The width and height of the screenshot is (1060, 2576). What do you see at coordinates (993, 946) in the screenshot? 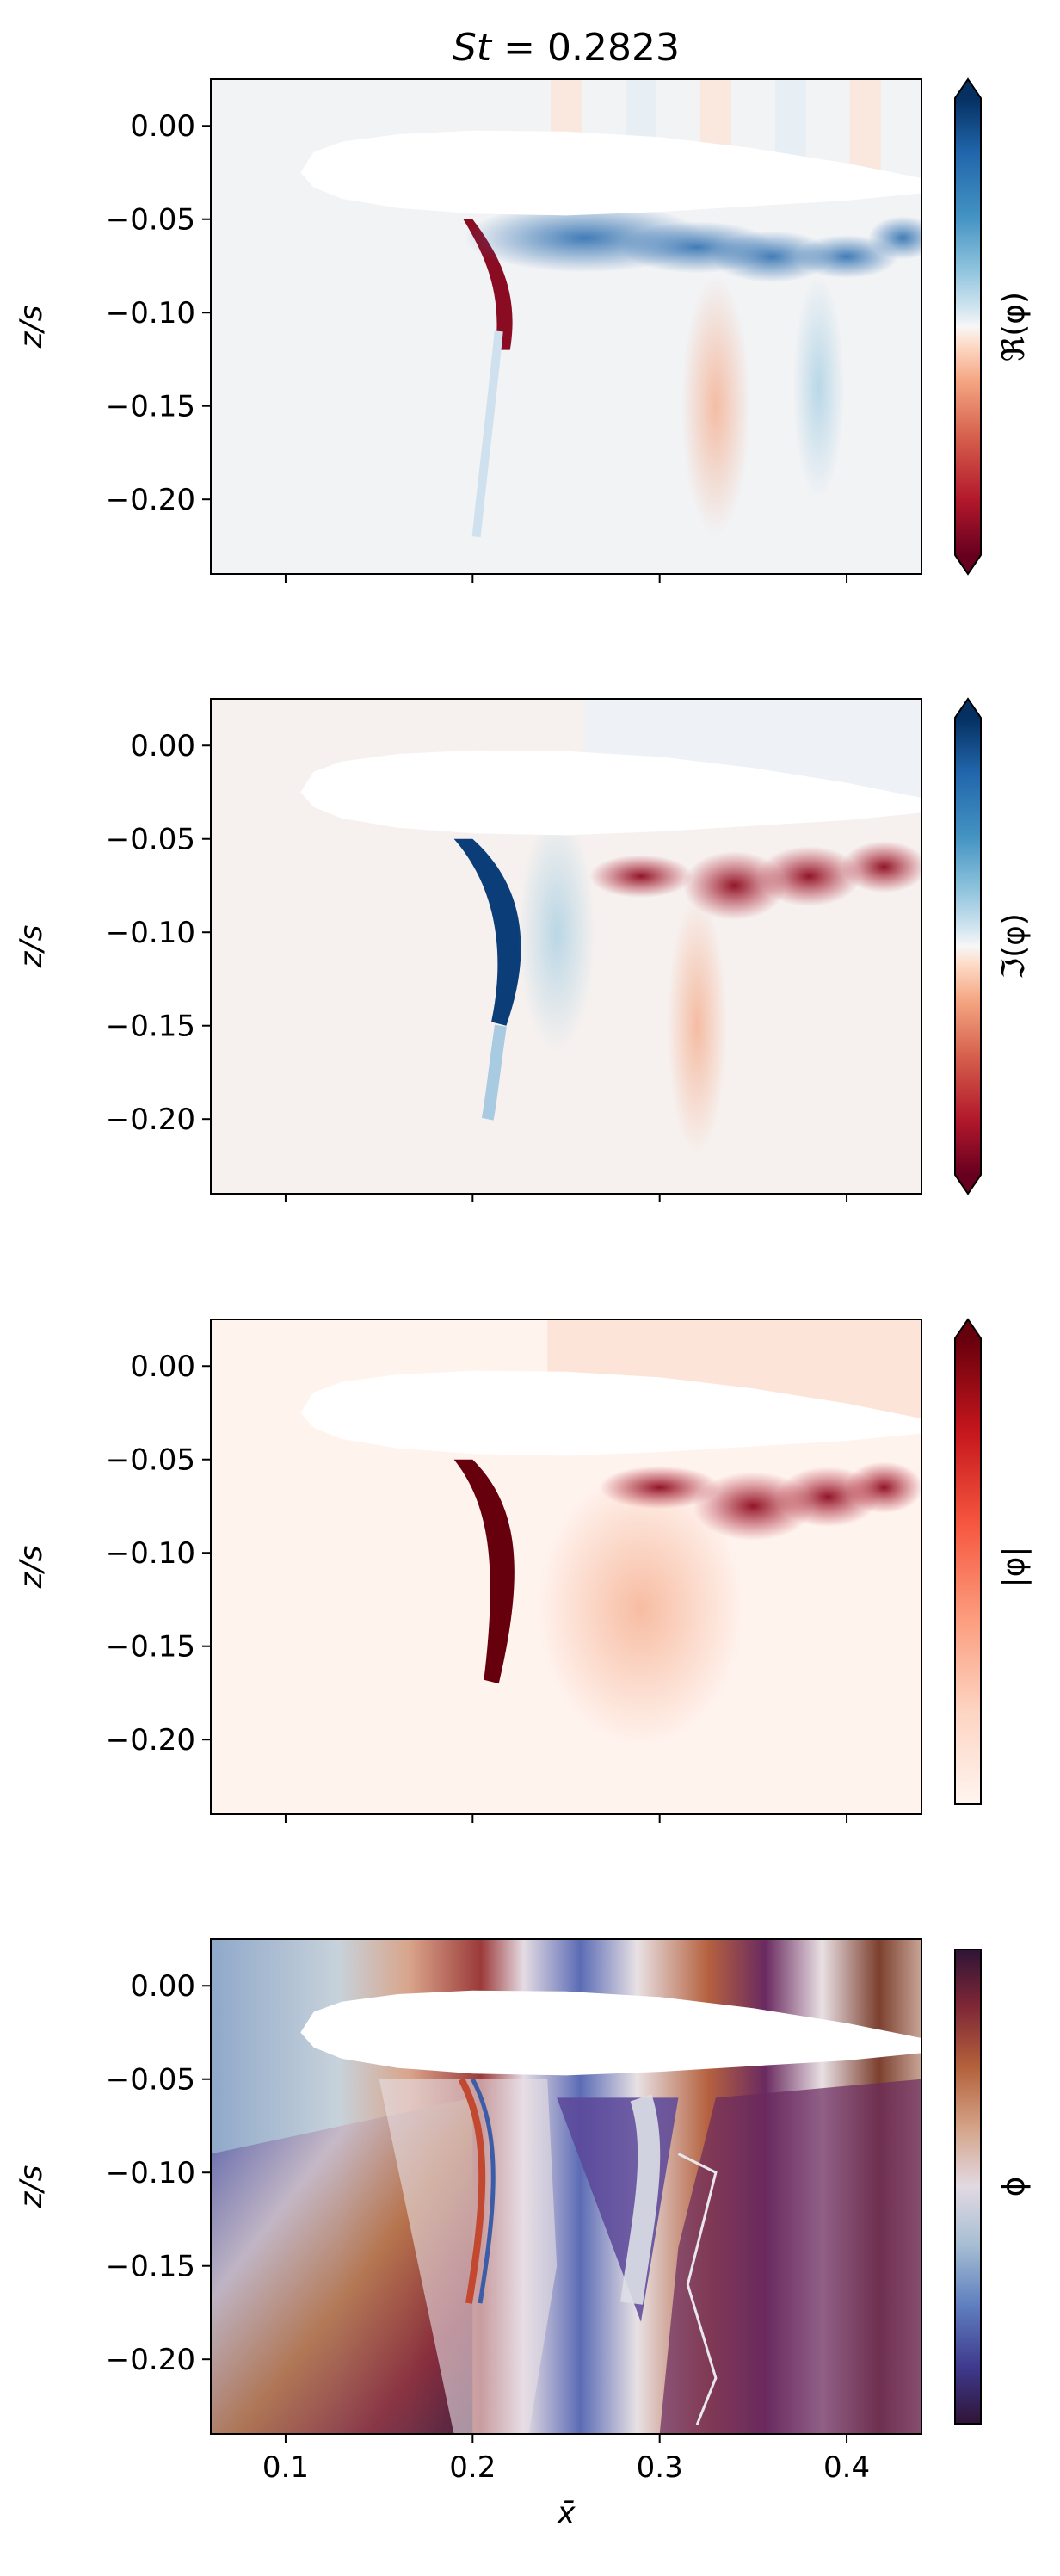
I see `colorbar: ℑ(φ)` at bounding box center [993, 946].